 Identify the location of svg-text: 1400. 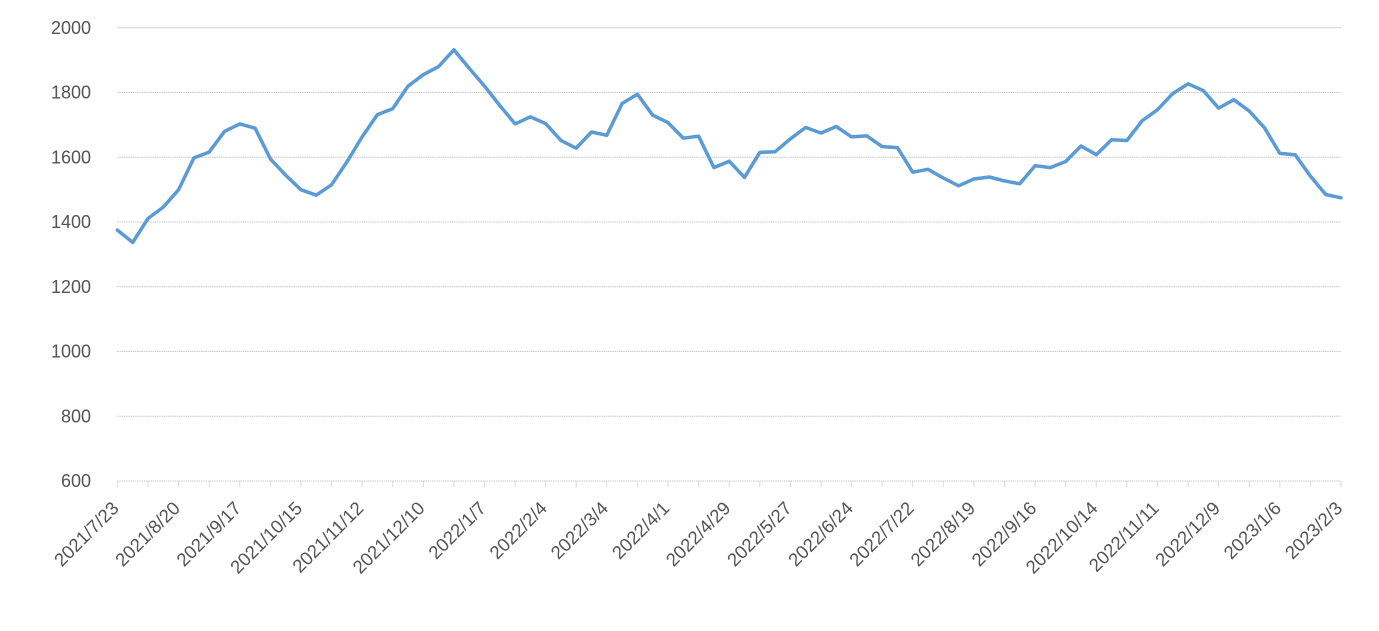
(71, 222).